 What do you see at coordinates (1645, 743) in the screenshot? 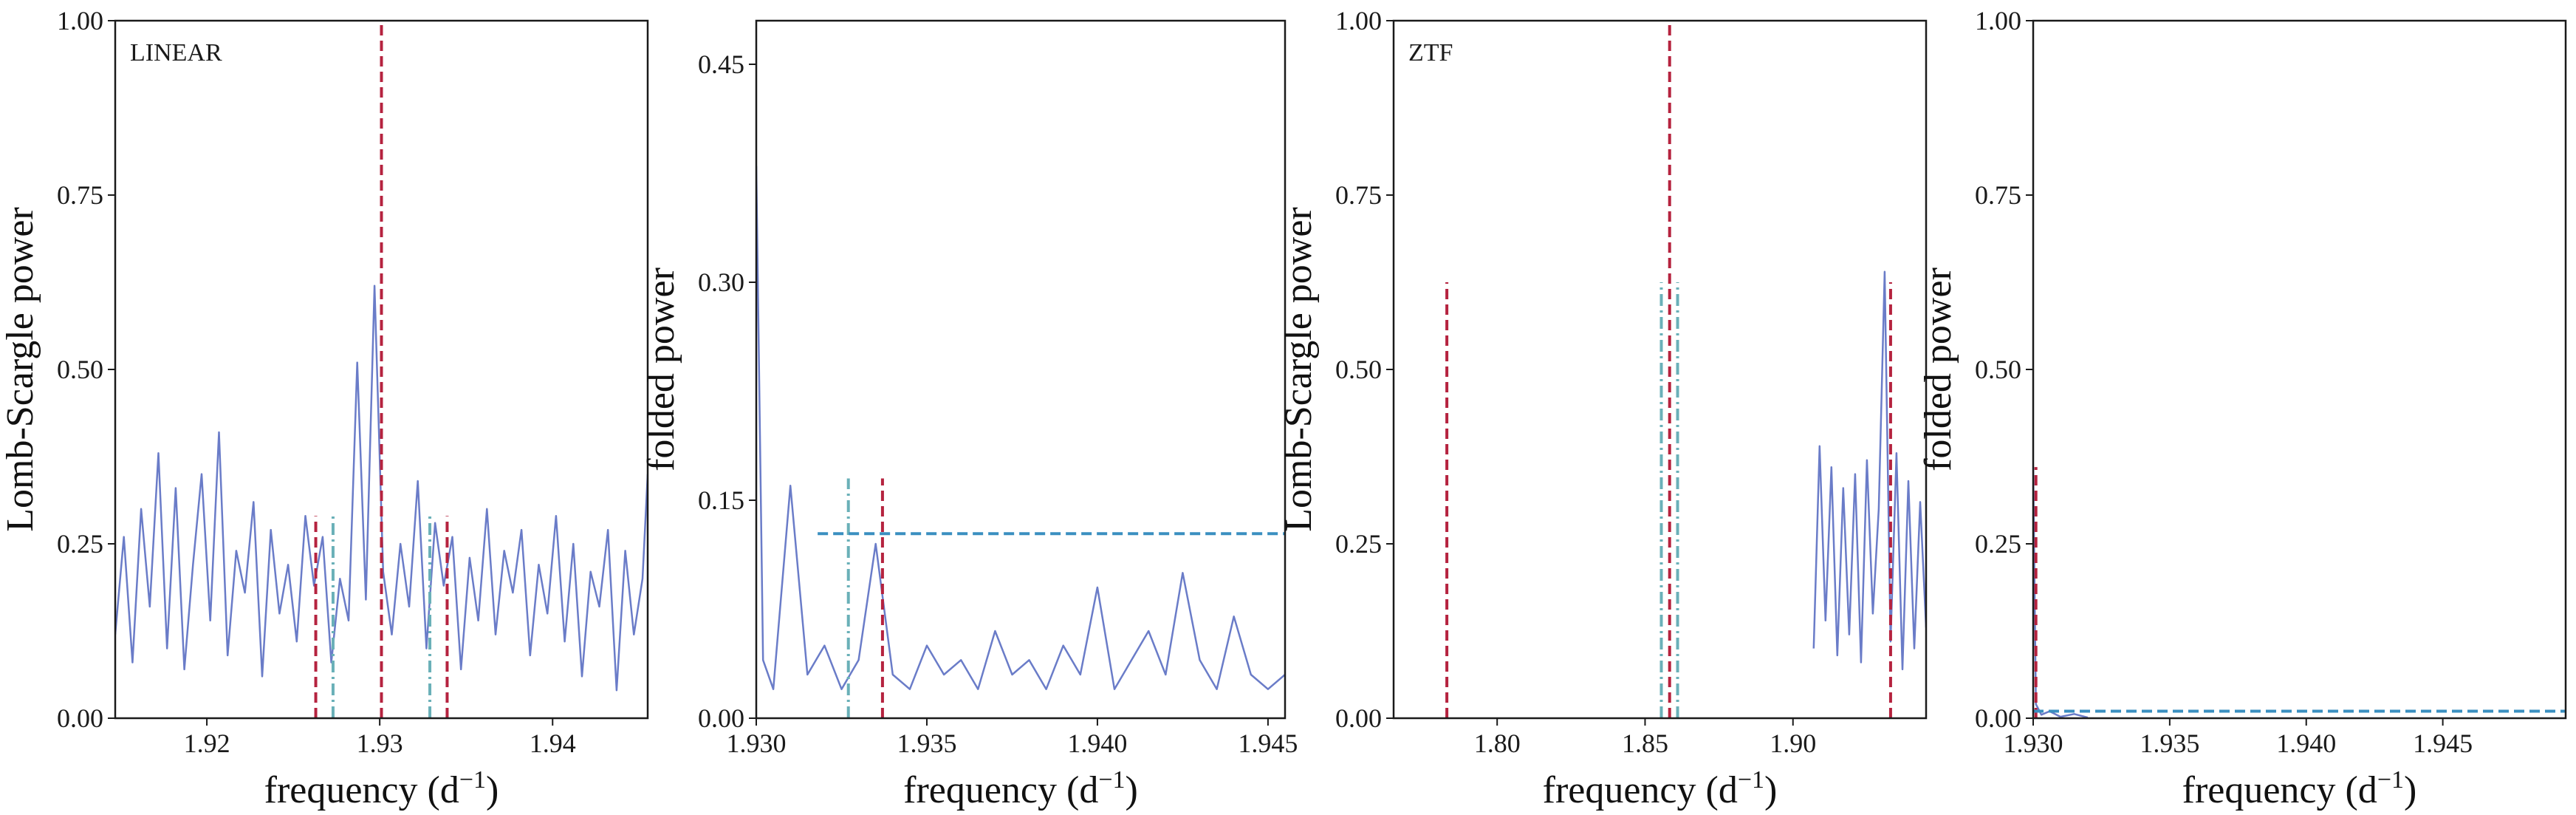
I see `x-tick-label: 1.85` at bounding box center [1645, 743].